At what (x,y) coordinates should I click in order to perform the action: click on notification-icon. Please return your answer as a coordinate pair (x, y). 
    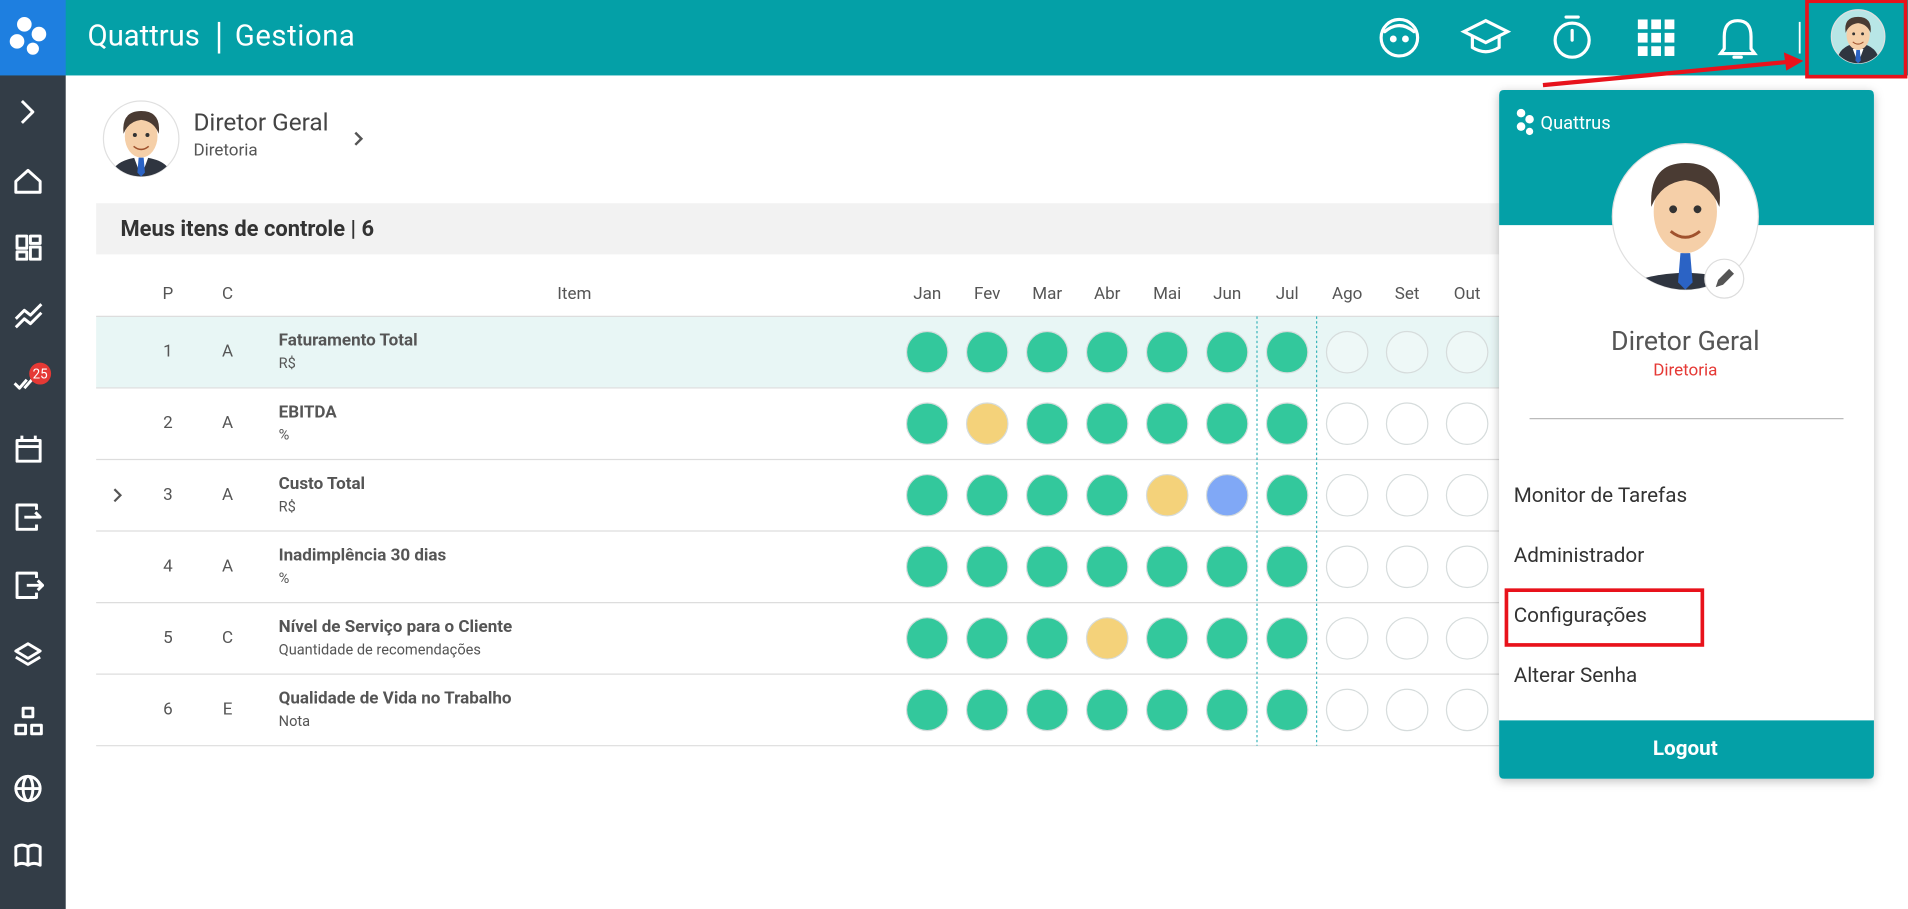
    Looking at the image, I should click on (1737, 39).